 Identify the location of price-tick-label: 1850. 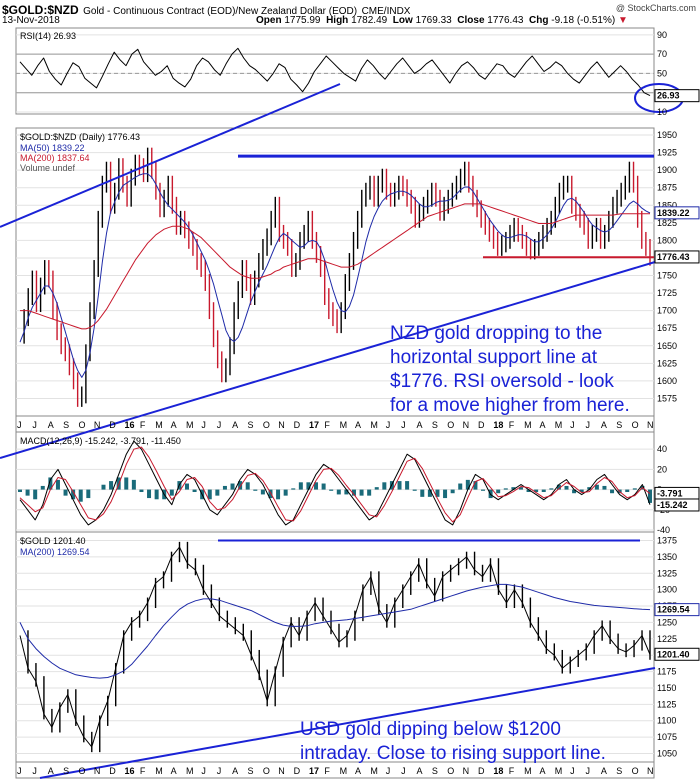
(667, 205).